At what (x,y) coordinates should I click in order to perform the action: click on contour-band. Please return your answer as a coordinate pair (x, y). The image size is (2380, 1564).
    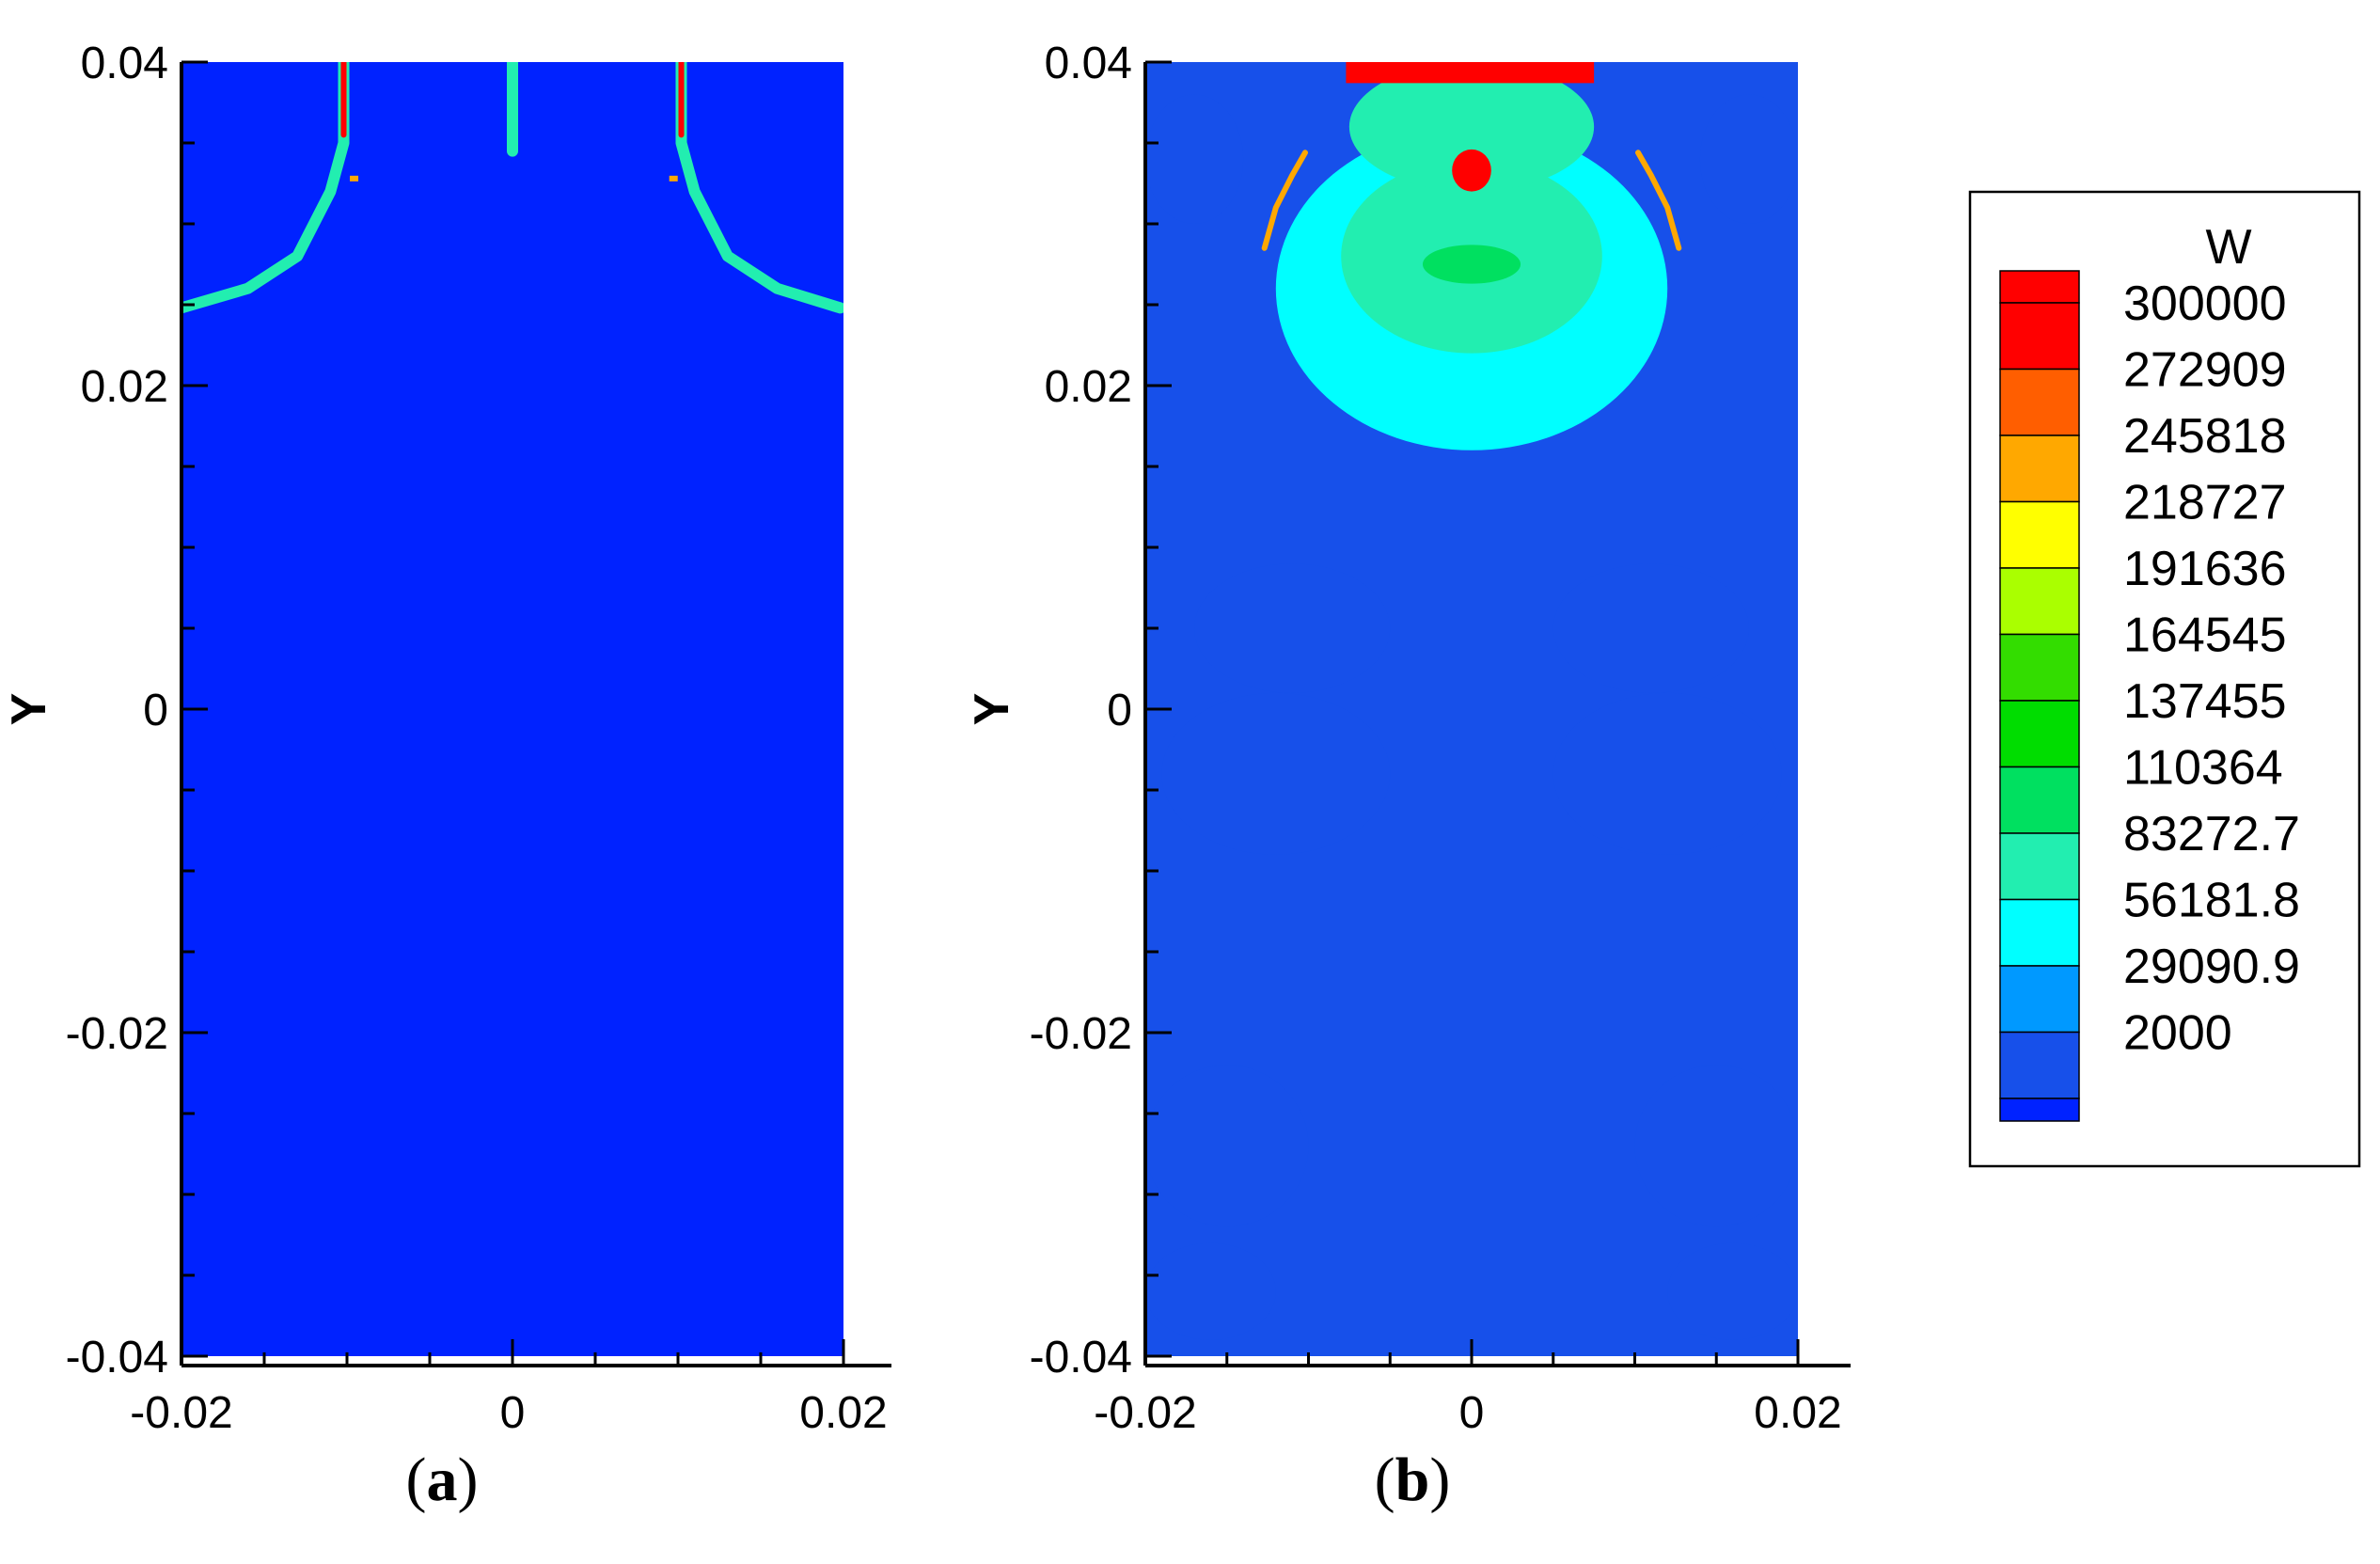
    Looking at the image, I should click on (1470, 73).